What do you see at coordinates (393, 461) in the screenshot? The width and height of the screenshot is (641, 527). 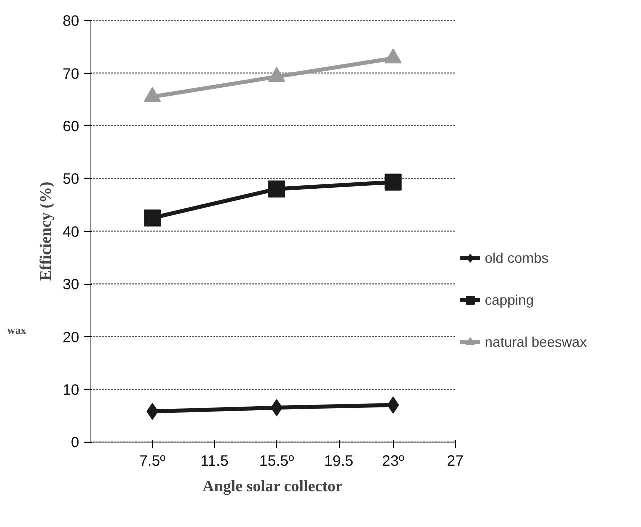 I see `x-tick-label: 23º` at bounding box center [393, 461].